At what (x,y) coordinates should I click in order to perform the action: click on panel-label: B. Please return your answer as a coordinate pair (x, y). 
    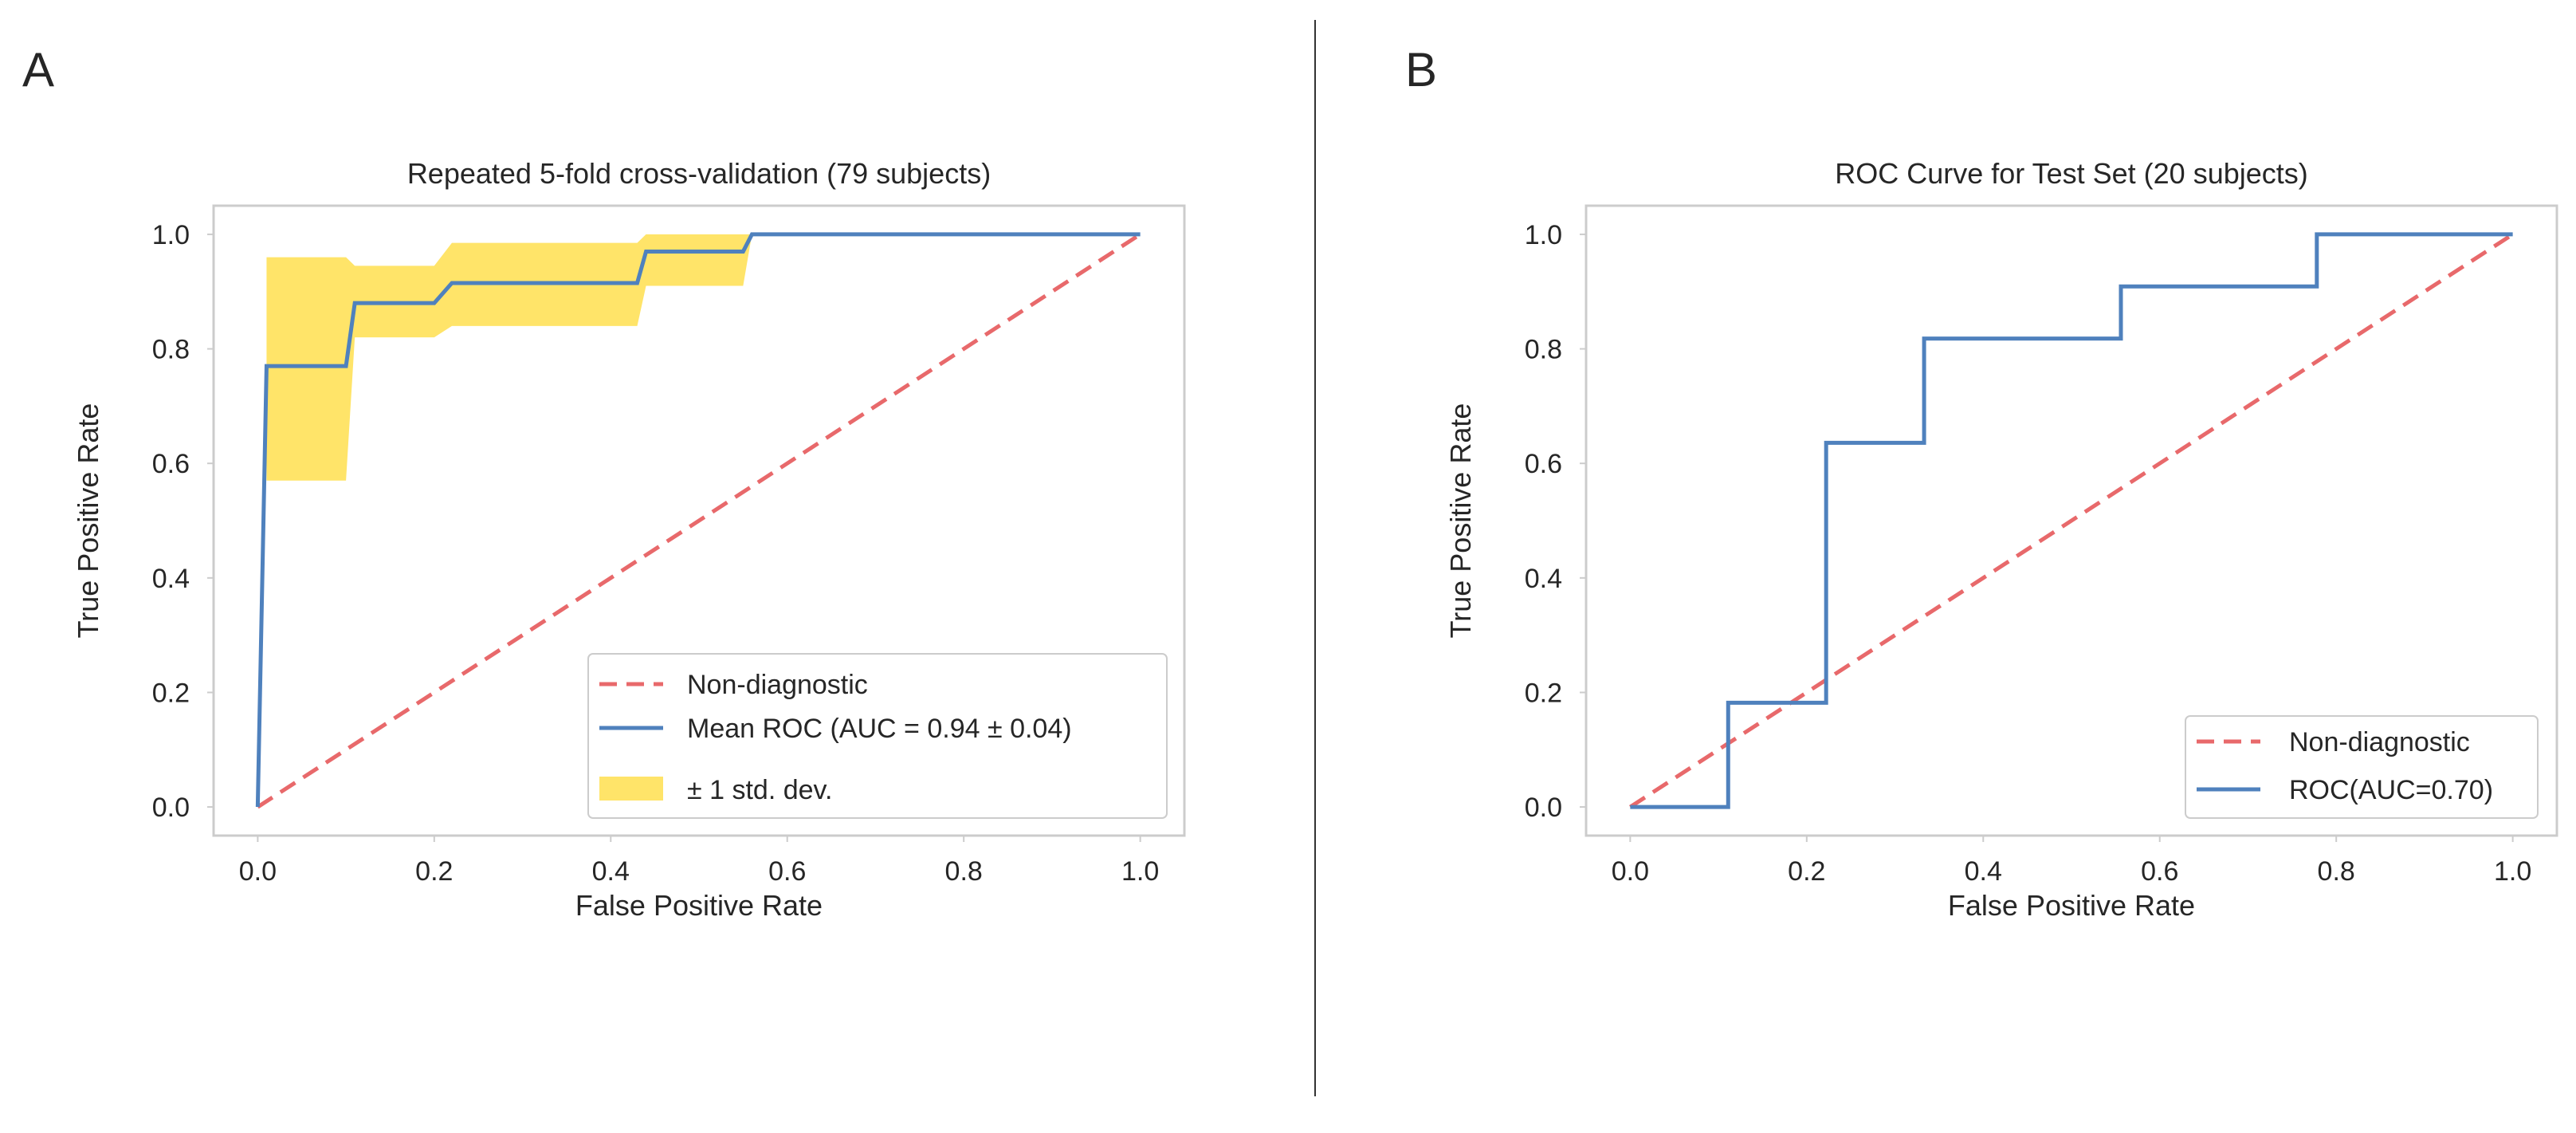
    Looking at the image, I should click on (1421, 70).